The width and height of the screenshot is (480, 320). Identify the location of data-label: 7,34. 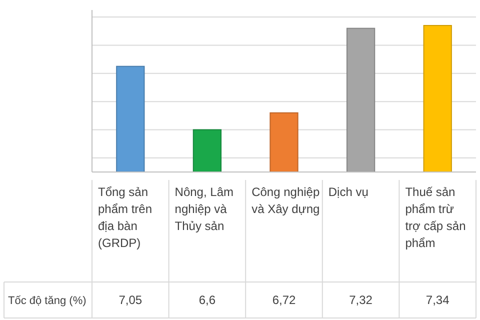
(438, 300).